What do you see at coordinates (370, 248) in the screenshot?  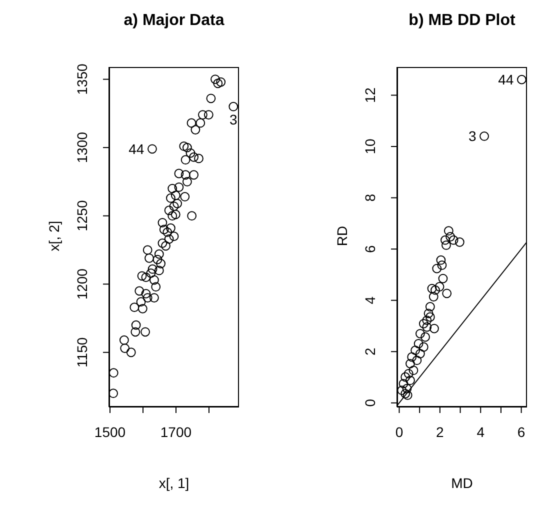 I see `y-tick-label: 6` at bounding box center [370, 248].